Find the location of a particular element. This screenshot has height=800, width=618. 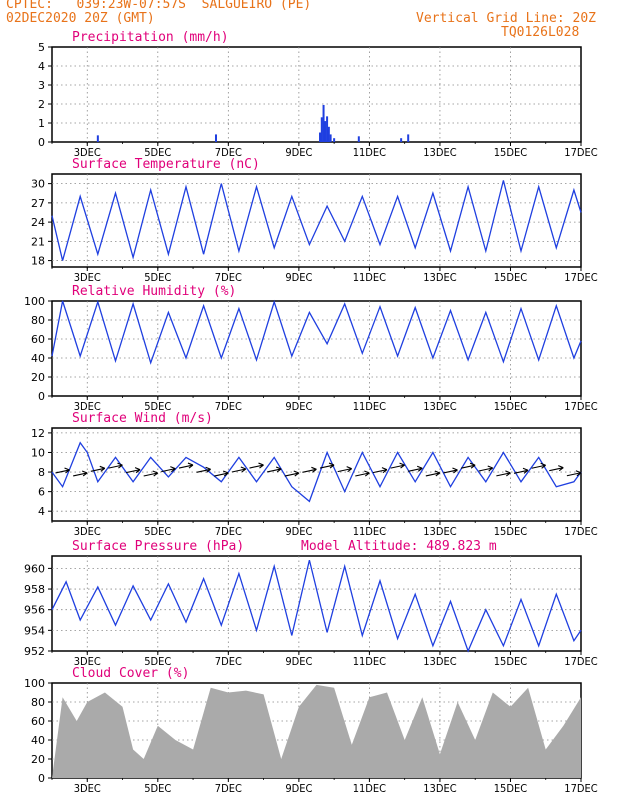

y-tick-label: 2 is located at coordinates (41, 104).